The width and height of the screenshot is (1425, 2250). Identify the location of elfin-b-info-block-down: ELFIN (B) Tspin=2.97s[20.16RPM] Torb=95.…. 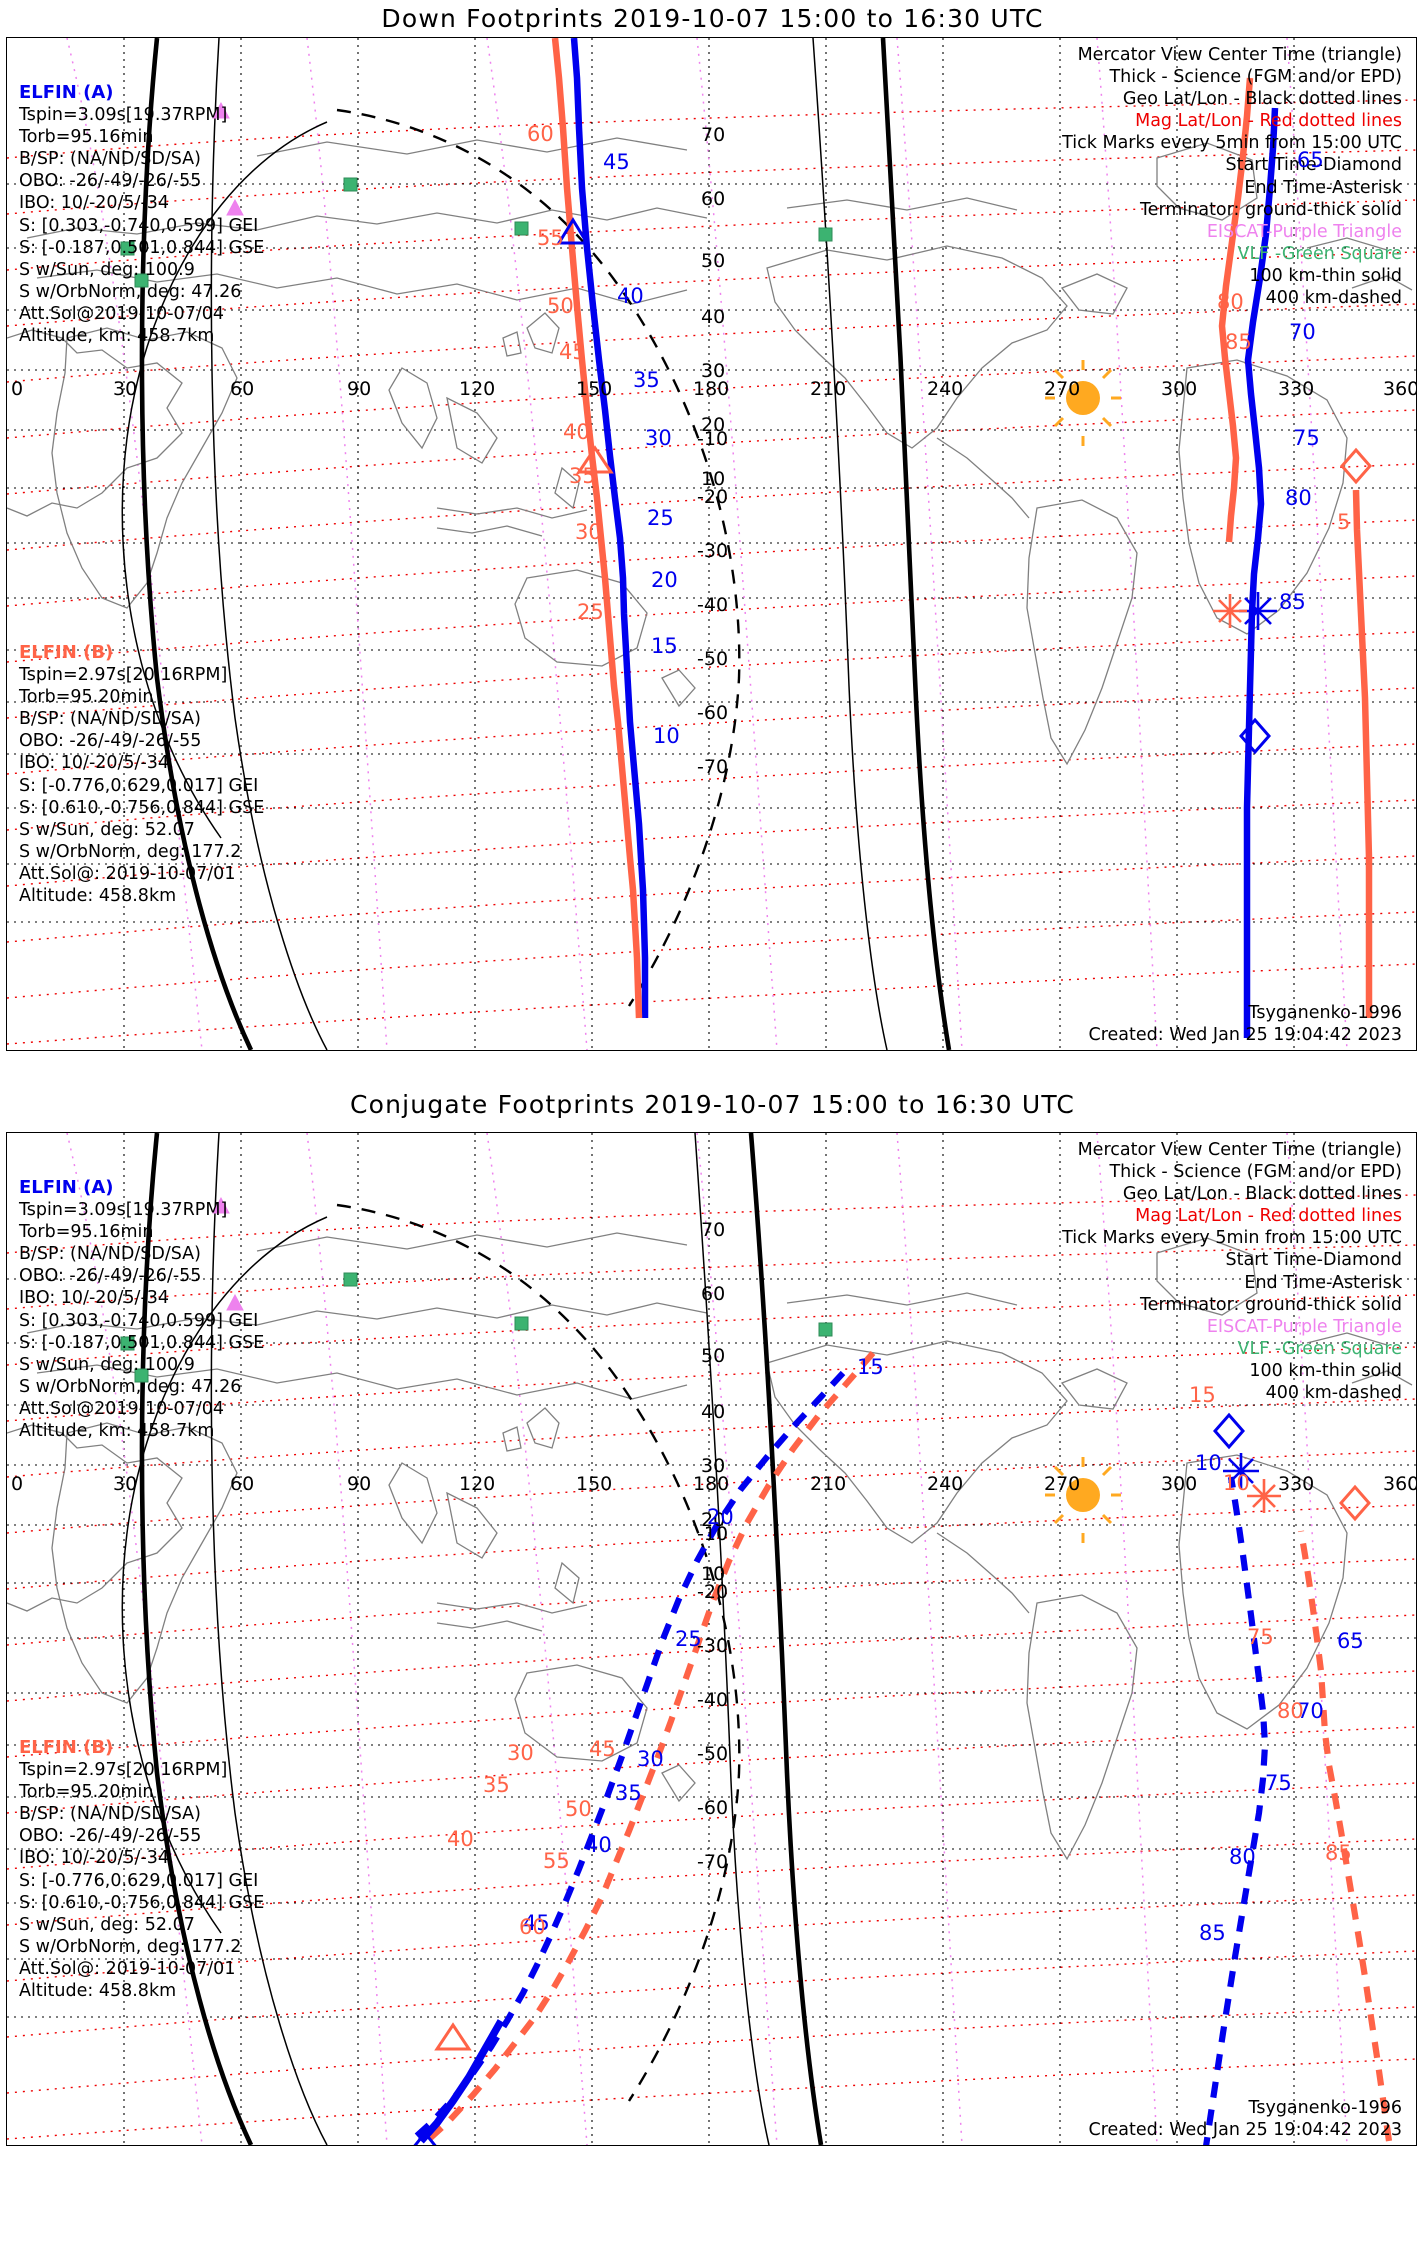
(141, 774).